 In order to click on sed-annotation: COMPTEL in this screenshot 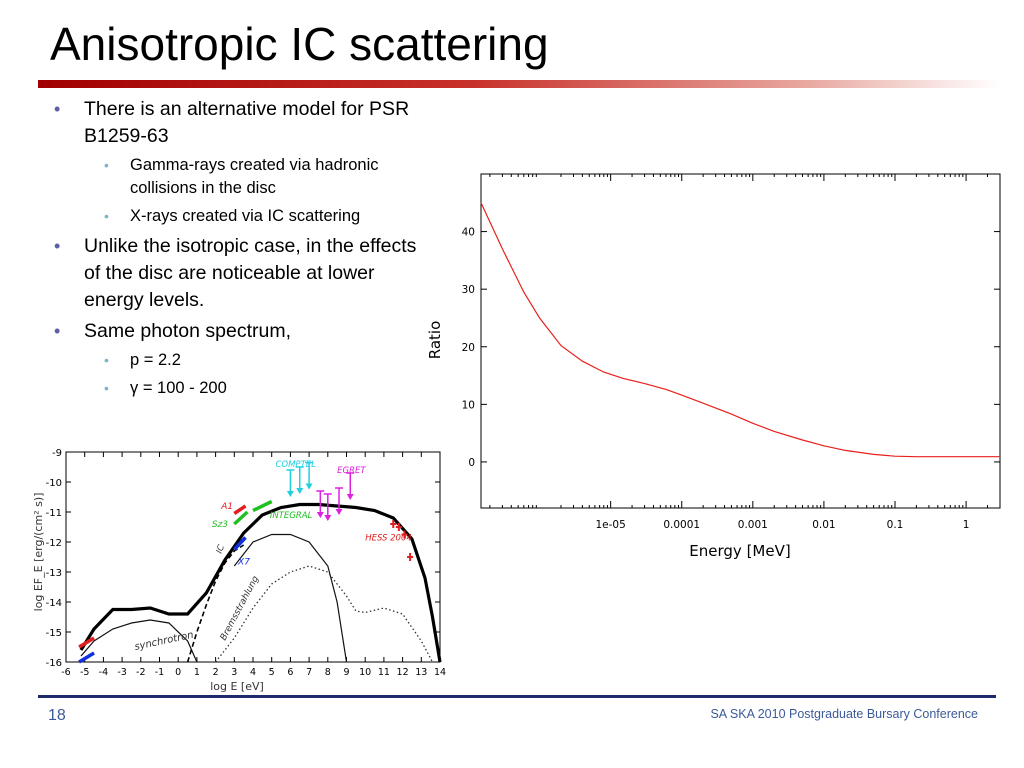, I will do `click(295, 465)`.